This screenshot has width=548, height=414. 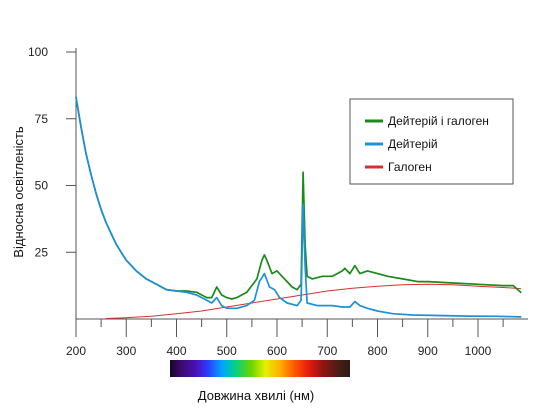 I want to click on x-tick-label: 200, so click(x=76, y=351).